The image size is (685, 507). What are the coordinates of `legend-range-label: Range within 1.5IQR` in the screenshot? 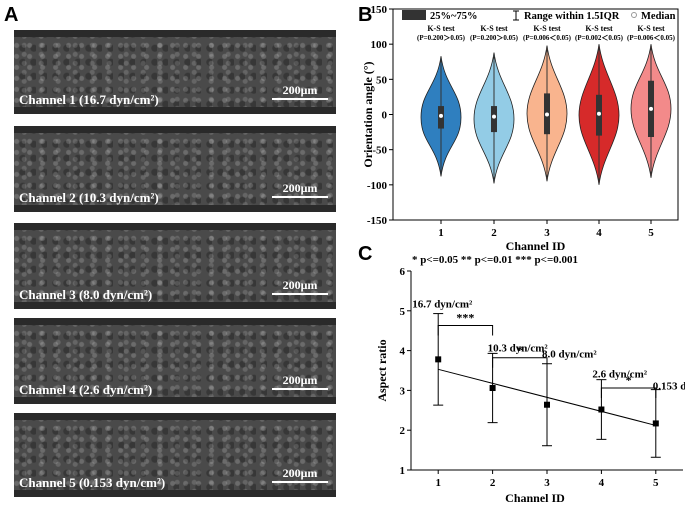 It's located at (572, 16).